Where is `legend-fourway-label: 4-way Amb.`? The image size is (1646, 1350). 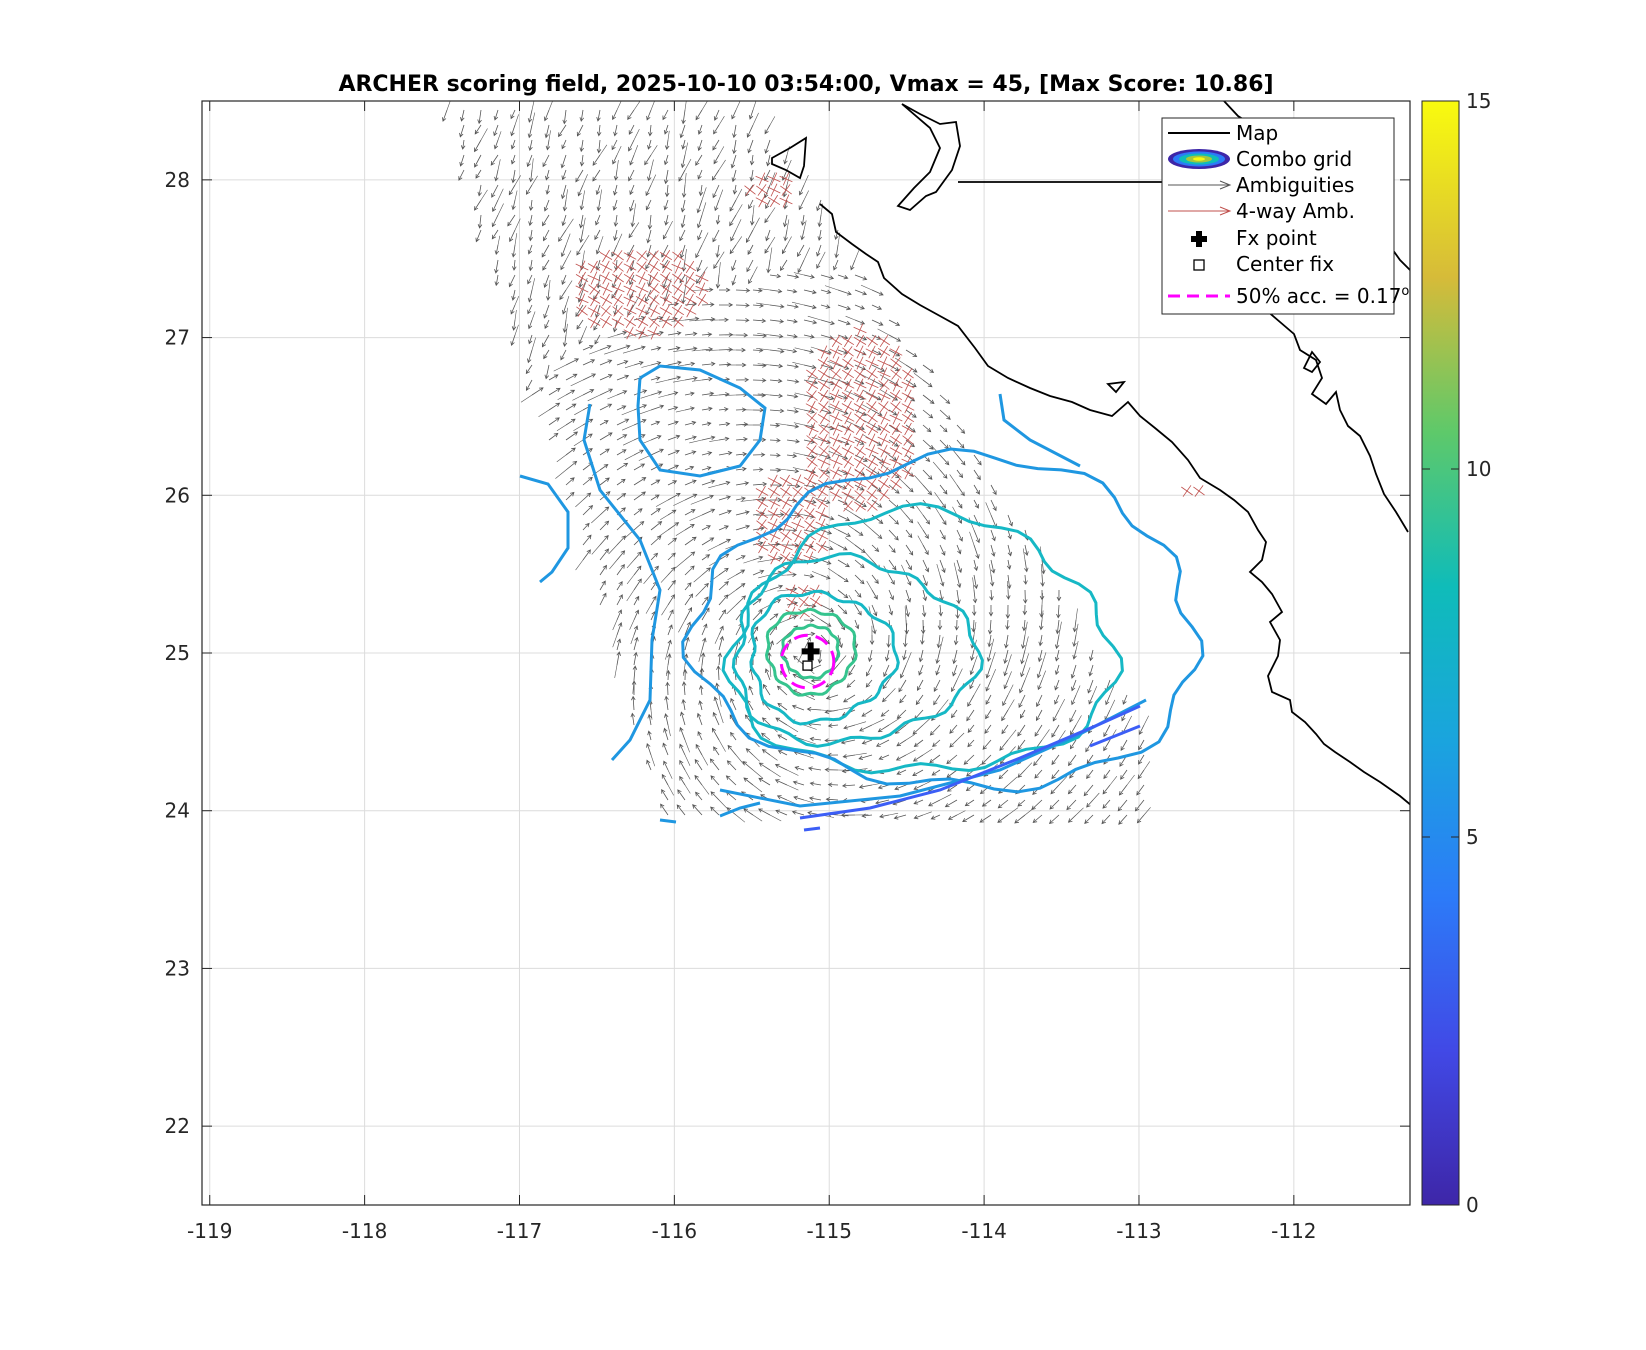 legend-fourway-label: 4-way Amb. is located at coordinates (1295, 211).